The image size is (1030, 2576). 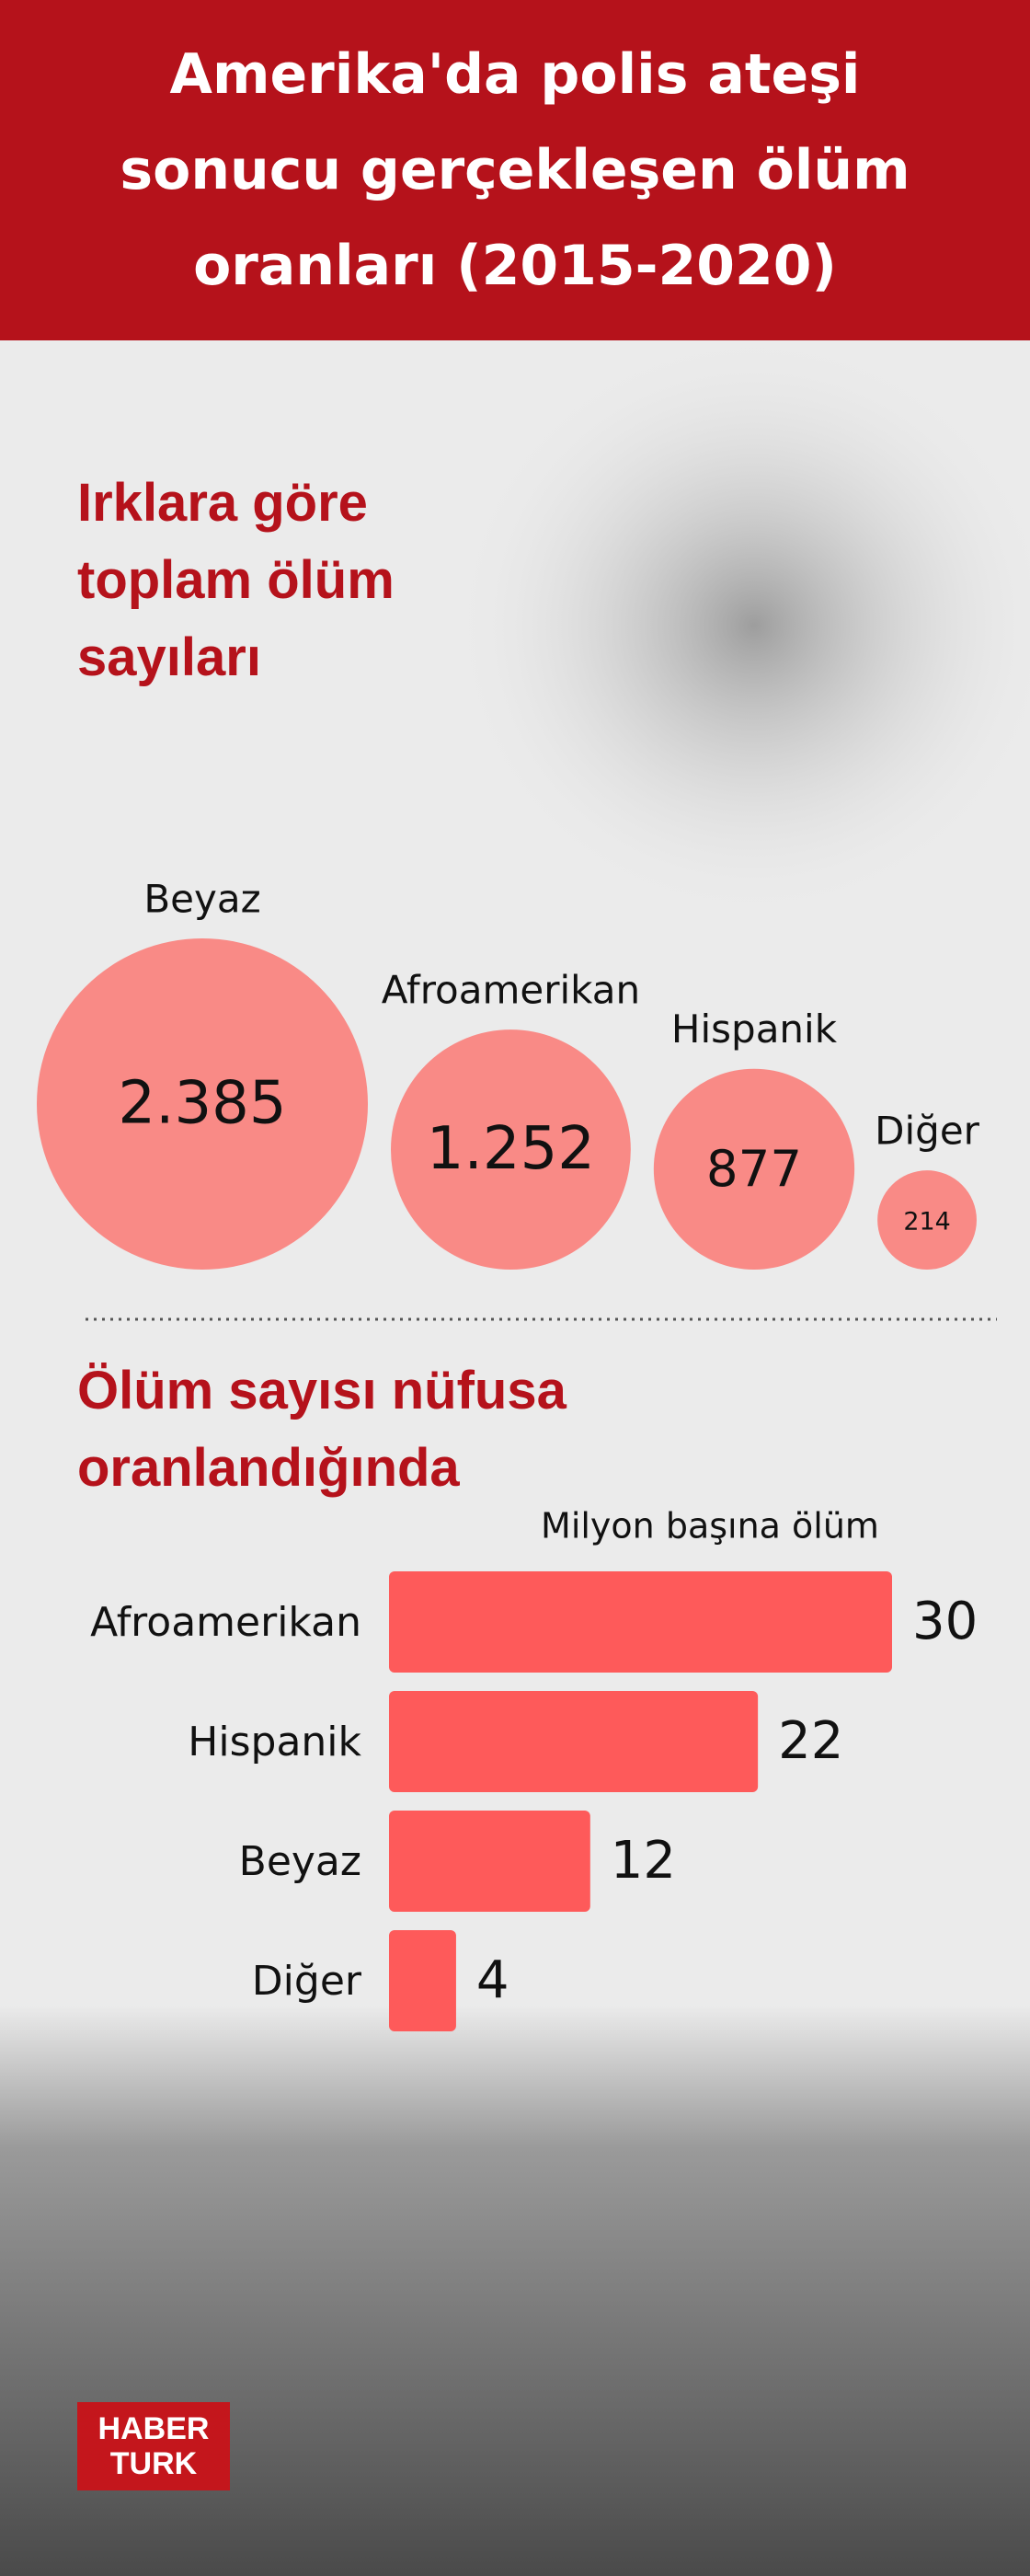 I want to click on photo-police, so click(x=740, y=625).